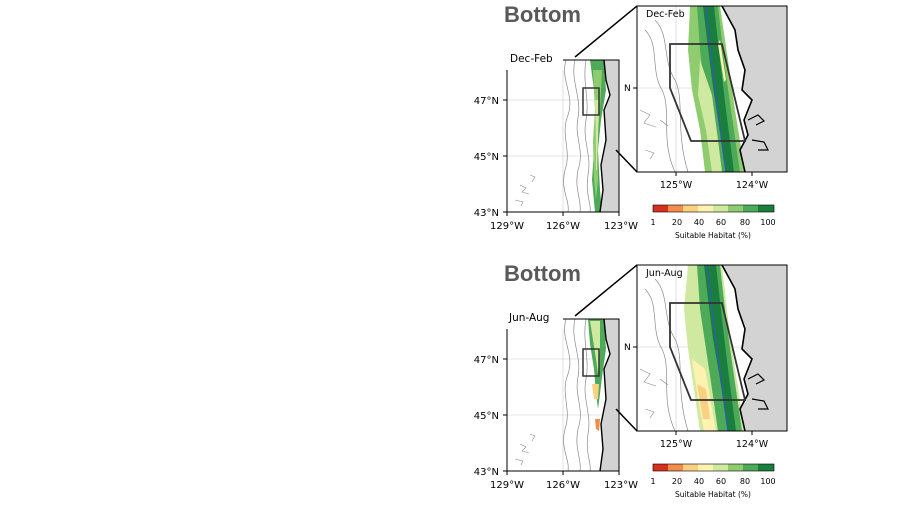  What do you see at coordinates (528, 318) in the screenshot?
I see `season-label: Jun-Aug` at bounding box center [528, 318].